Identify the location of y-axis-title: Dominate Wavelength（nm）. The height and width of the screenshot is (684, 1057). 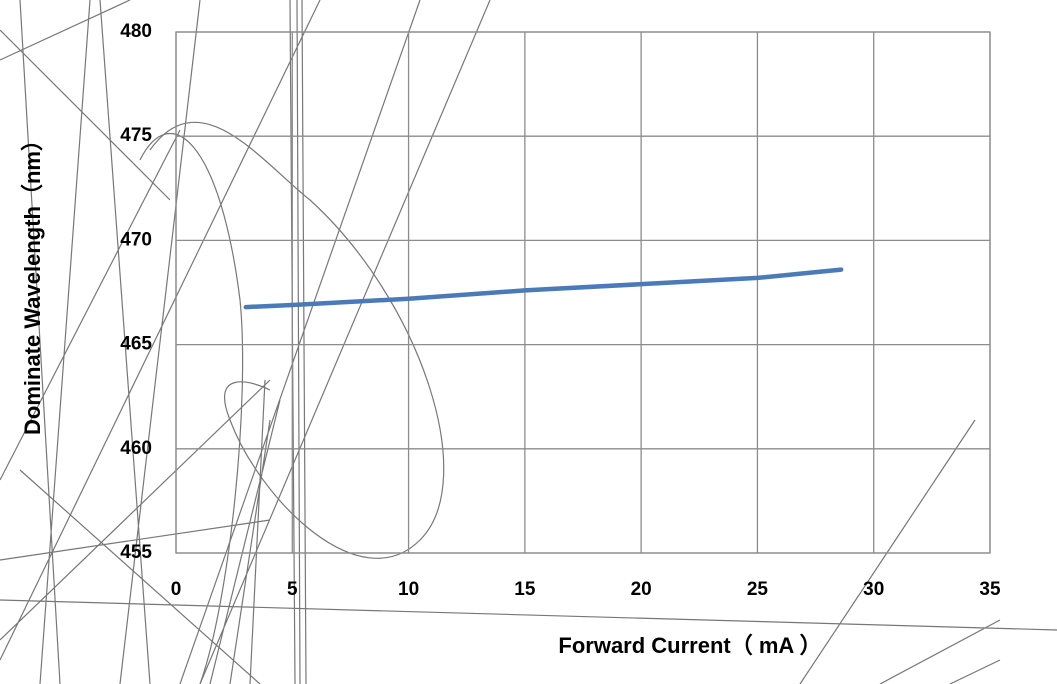
(32, 282).